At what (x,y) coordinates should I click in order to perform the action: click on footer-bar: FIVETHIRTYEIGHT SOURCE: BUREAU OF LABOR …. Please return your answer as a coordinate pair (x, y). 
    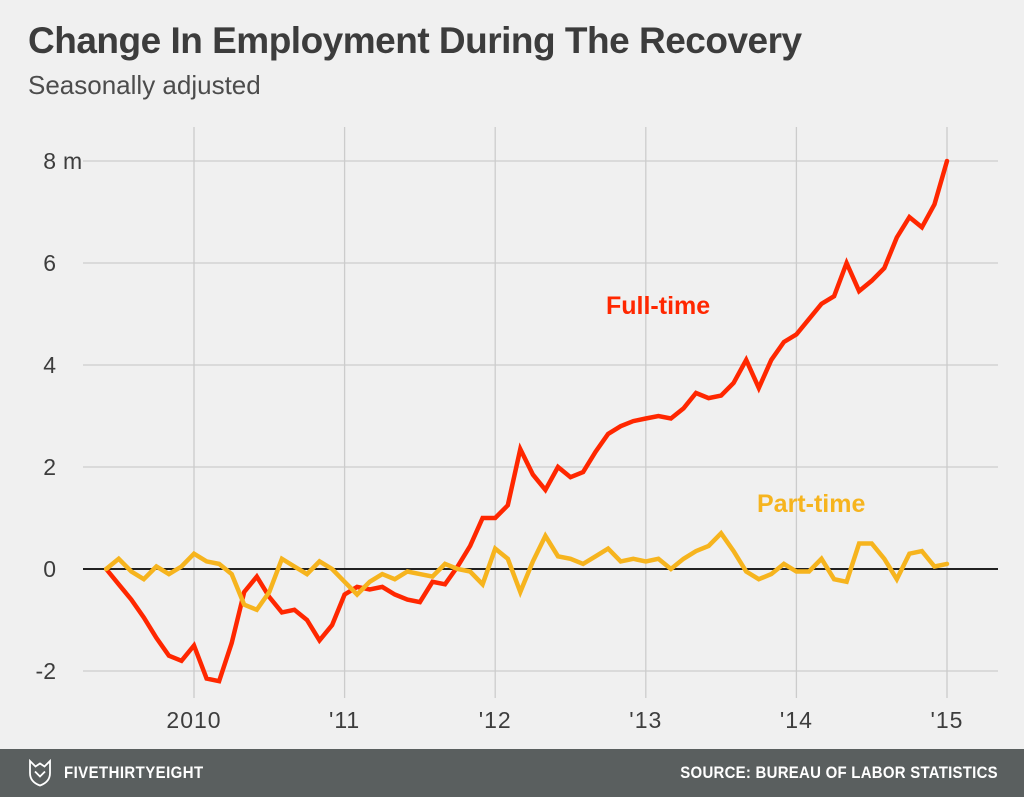
    Looking at the image, I should click on (512, 773).